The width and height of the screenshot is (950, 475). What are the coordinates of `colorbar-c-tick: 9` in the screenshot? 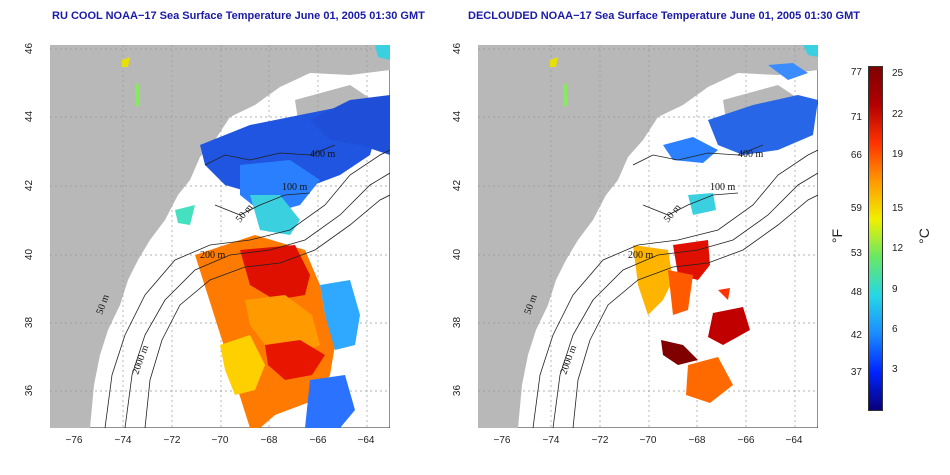 It's located at (895, 289).